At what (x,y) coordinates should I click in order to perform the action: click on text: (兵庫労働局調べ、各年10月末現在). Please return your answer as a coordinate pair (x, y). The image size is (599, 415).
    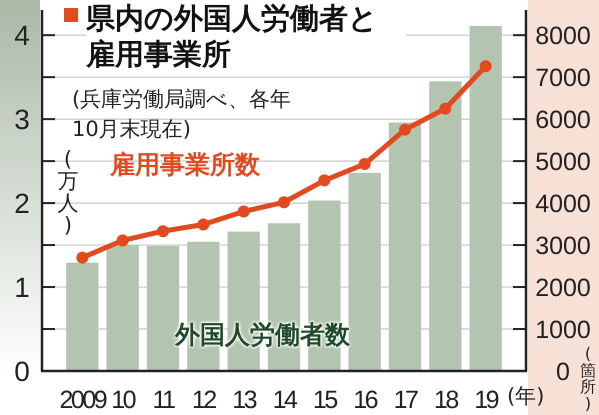
    Looking at the image, I should click on (182, 114).